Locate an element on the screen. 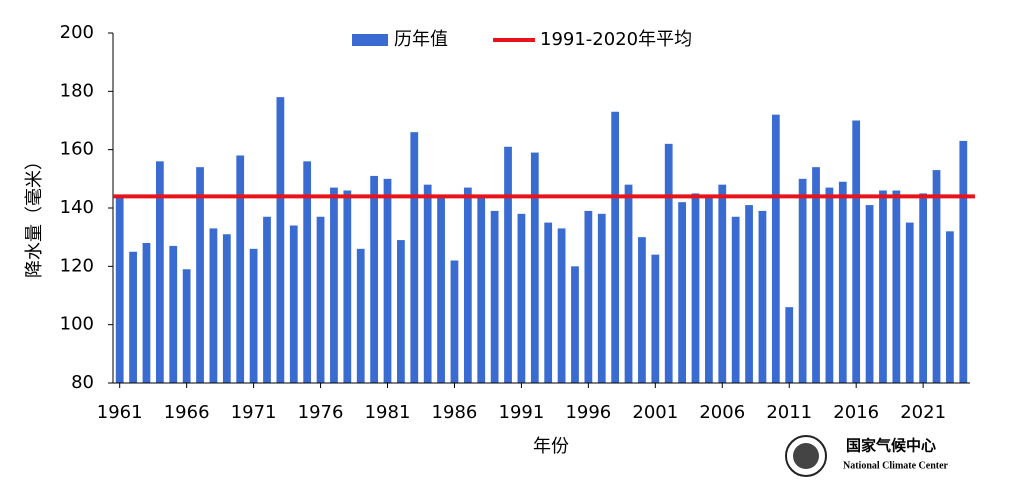 This screenshot has height=486, width=1011. y-tick-label: 120 is located at coordinates (77, 265).